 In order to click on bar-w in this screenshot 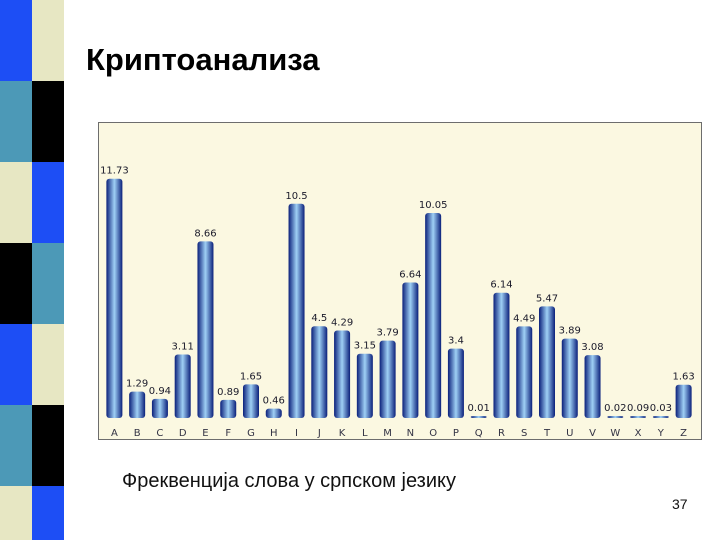, I will do `click(615, 417)`.